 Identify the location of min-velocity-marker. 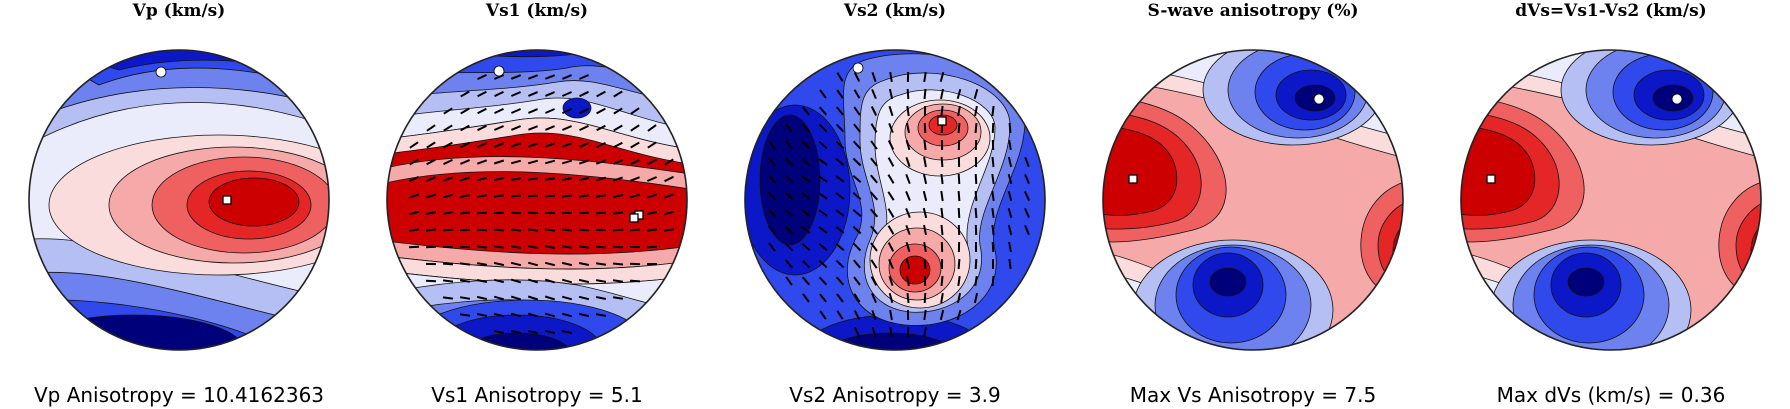
(858, 68).